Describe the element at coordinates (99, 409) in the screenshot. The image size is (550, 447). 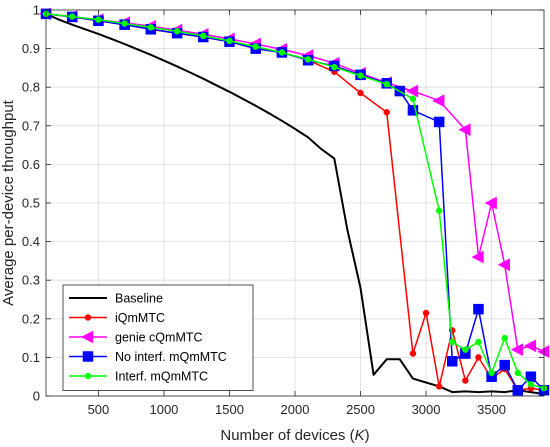
I see `x-tick-label: 500` at that location.